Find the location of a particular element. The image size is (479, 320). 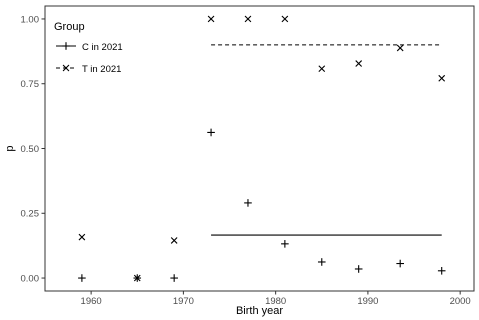

legend-key-marker-1-d2 is located at coordinates (66, 68).